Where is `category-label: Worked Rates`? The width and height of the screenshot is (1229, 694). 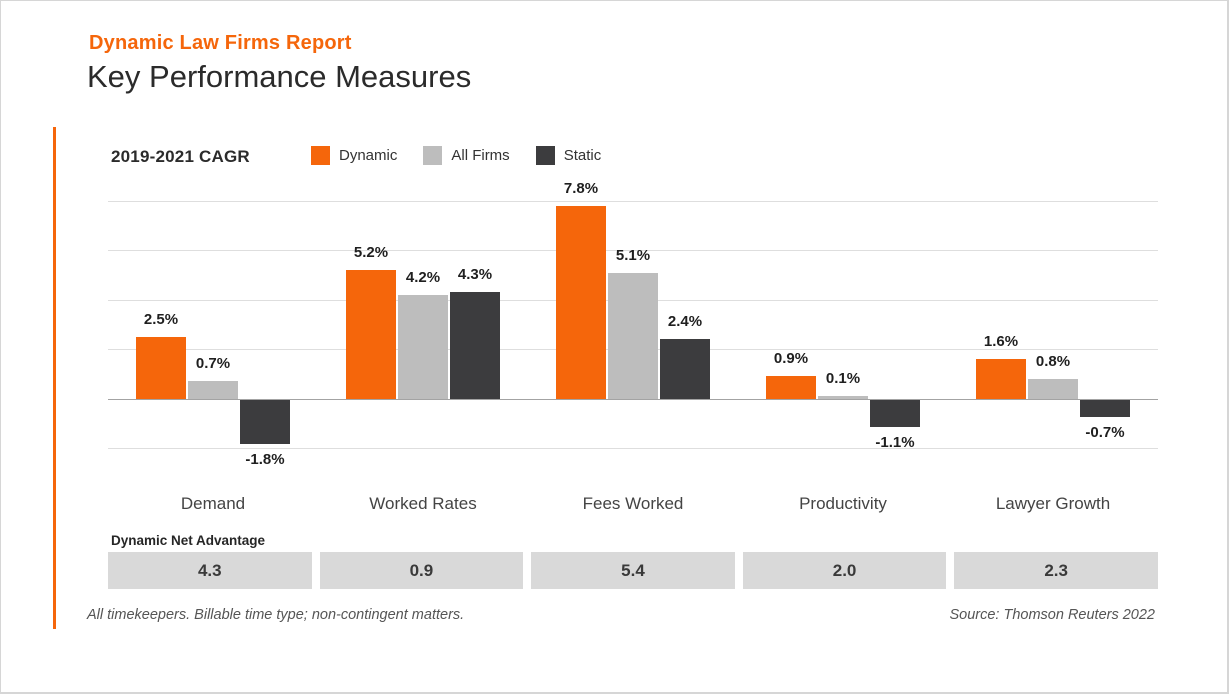
category-label: Worked Rates is located at coordinates (423, 503).